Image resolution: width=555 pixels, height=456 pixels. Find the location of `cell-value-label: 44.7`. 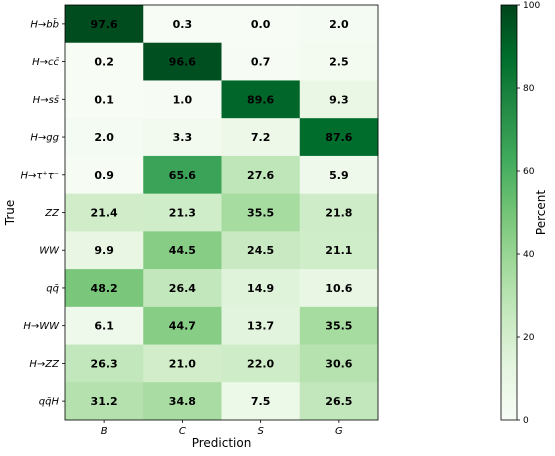

cell-value-label: 44.7 is located at coordinates (182, 326).